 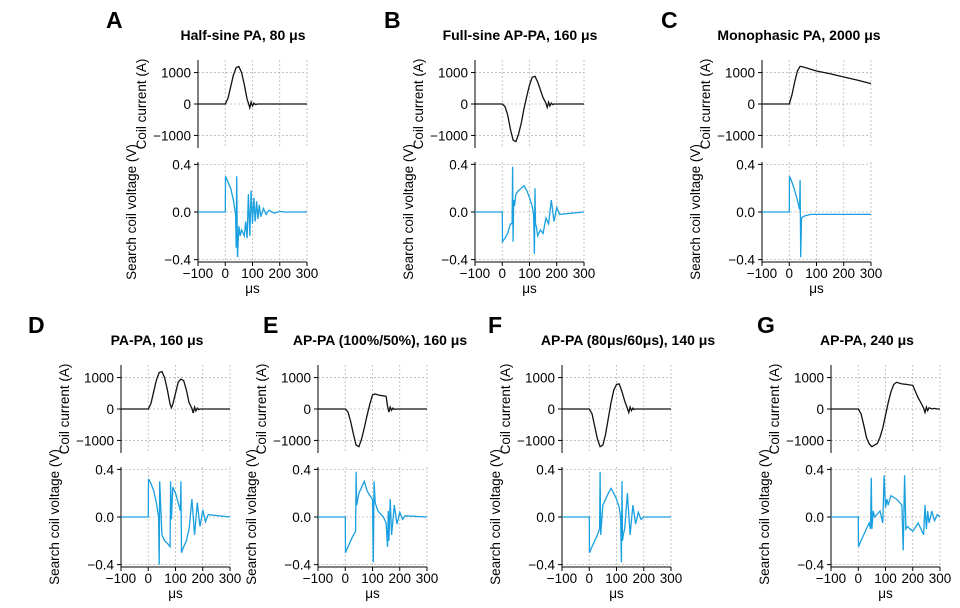 What do you see at coordinates (798, 35) in the screenshot?
I see `panel-title: Monophasic PA, 2000 μs` at bounding box center [798, 35].